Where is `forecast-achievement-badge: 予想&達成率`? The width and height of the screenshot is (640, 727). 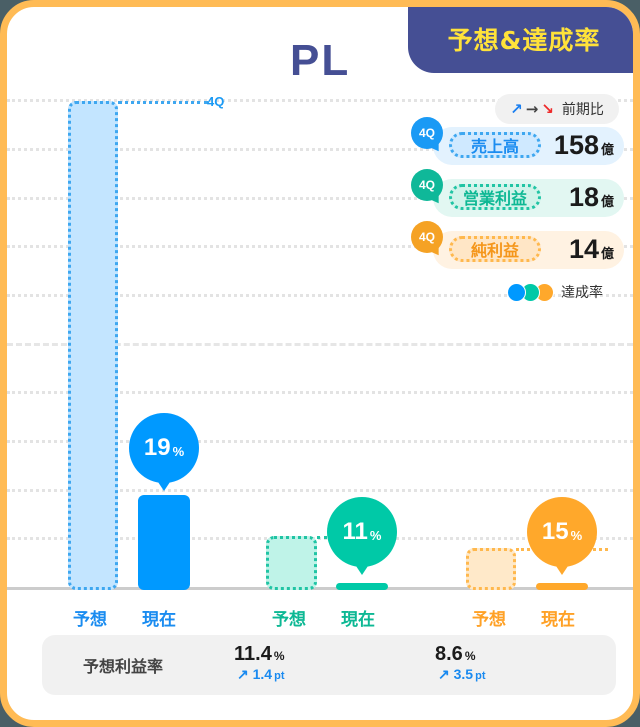 forecast-achievement-badge: 予想&達成率 is located at coordinates (520, 40).